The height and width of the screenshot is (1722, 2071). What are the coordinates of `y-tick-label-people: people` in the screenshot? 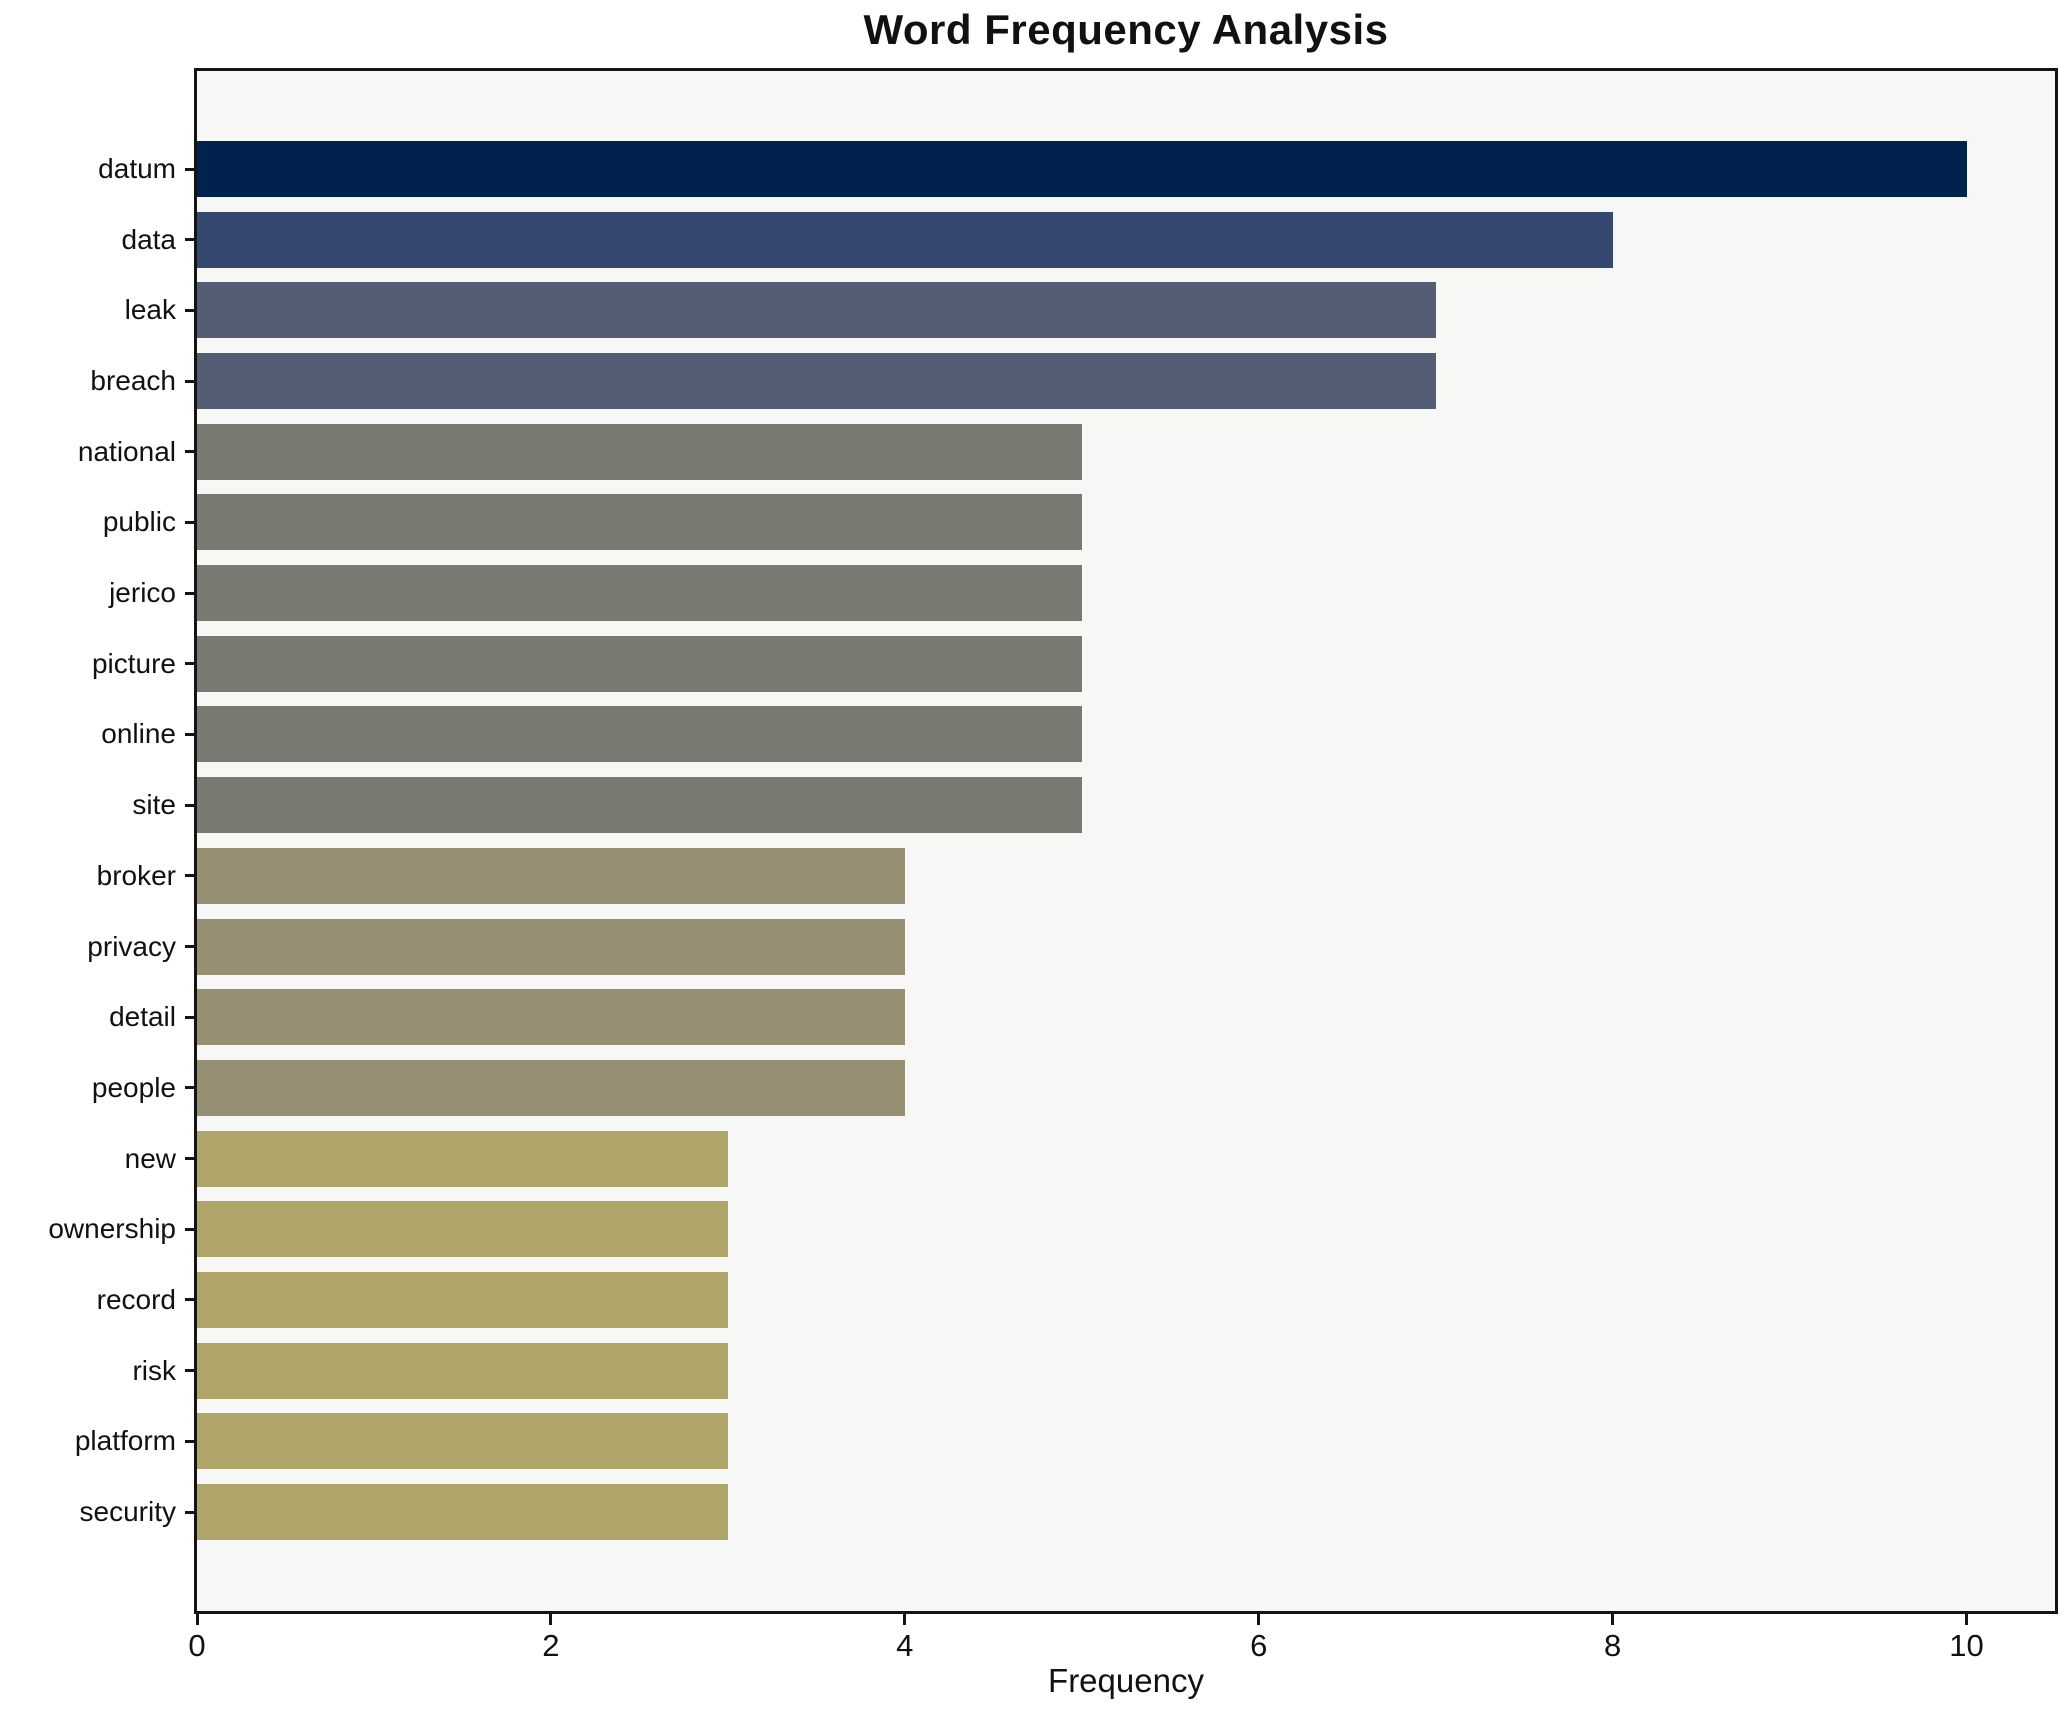 It's located at (133, 1087).